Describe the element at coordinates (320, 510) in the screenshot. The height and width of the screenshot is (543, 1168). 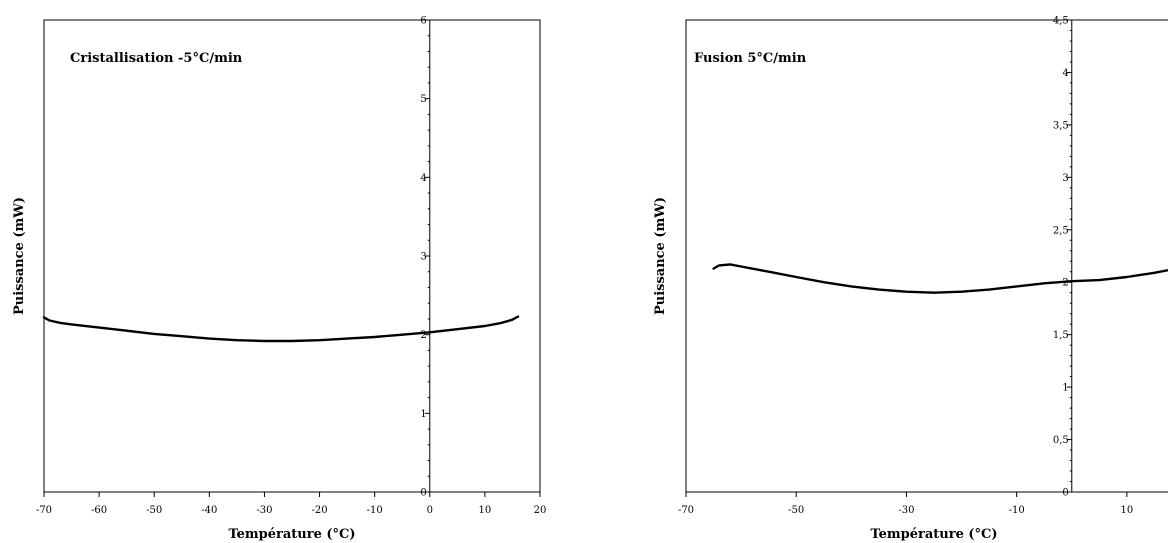
I see `x-tick-label: -20` at that location.